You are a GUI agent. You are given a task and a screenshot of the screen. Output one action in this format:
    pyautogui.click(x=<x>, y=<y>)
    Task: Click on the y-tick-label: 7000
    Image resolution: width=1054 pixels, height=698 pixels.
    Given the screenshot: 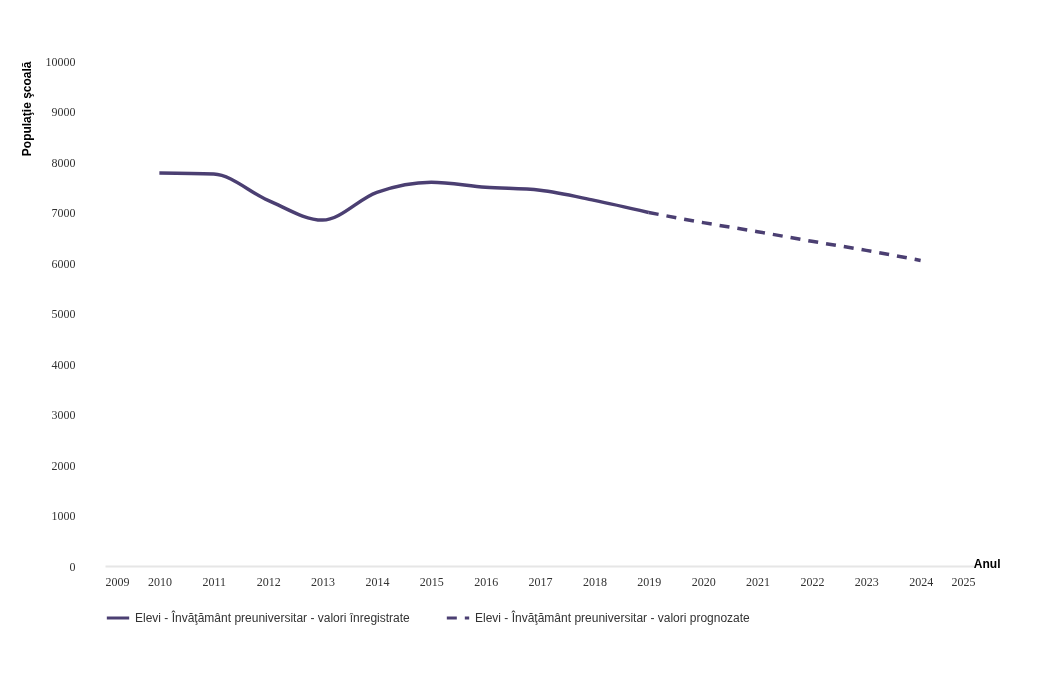 What is the action you would take?
    pyautogui.click(x=63, y=213)
    